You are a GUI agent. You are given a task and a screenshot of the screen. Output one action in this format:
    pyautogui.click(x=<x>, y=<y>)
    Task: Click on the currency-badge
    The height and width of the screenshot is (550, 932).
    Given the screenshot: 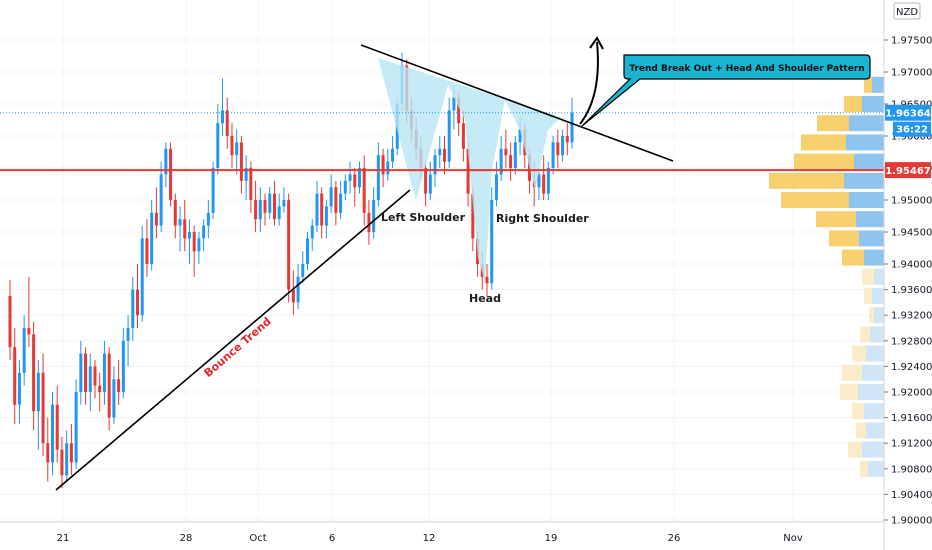 What is the action you would take?
    pyautogui.click(x=907, y=11)
    